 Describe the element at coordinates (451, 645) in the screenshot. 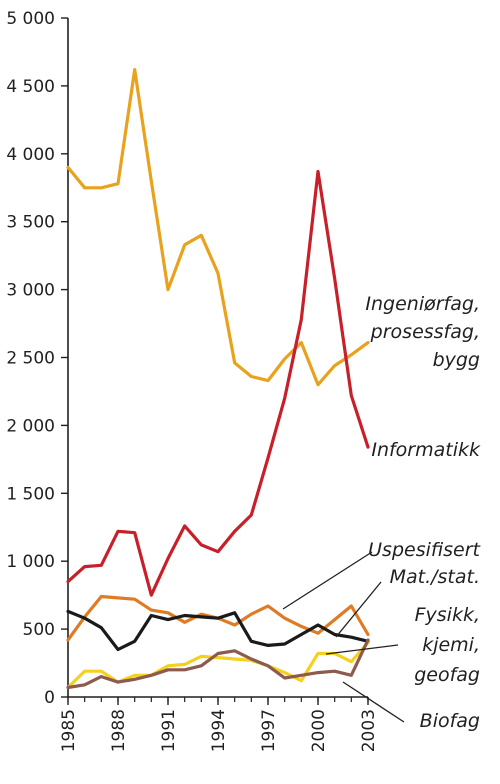

I see `series-label-4: kjemi,` at that location.